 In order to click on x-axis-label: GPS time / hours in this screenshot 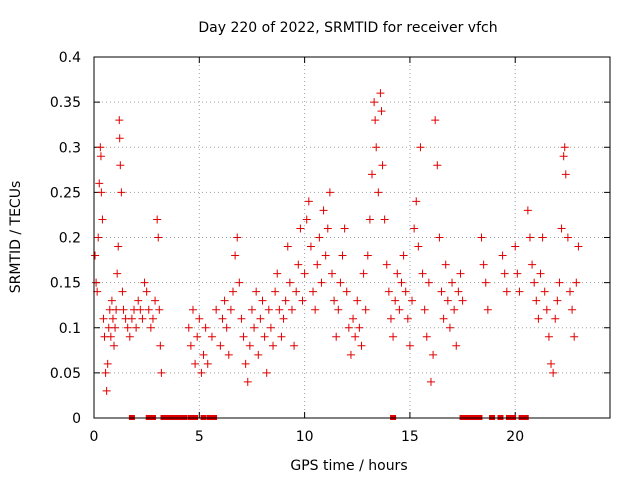, I will do `click(348, 466)`.